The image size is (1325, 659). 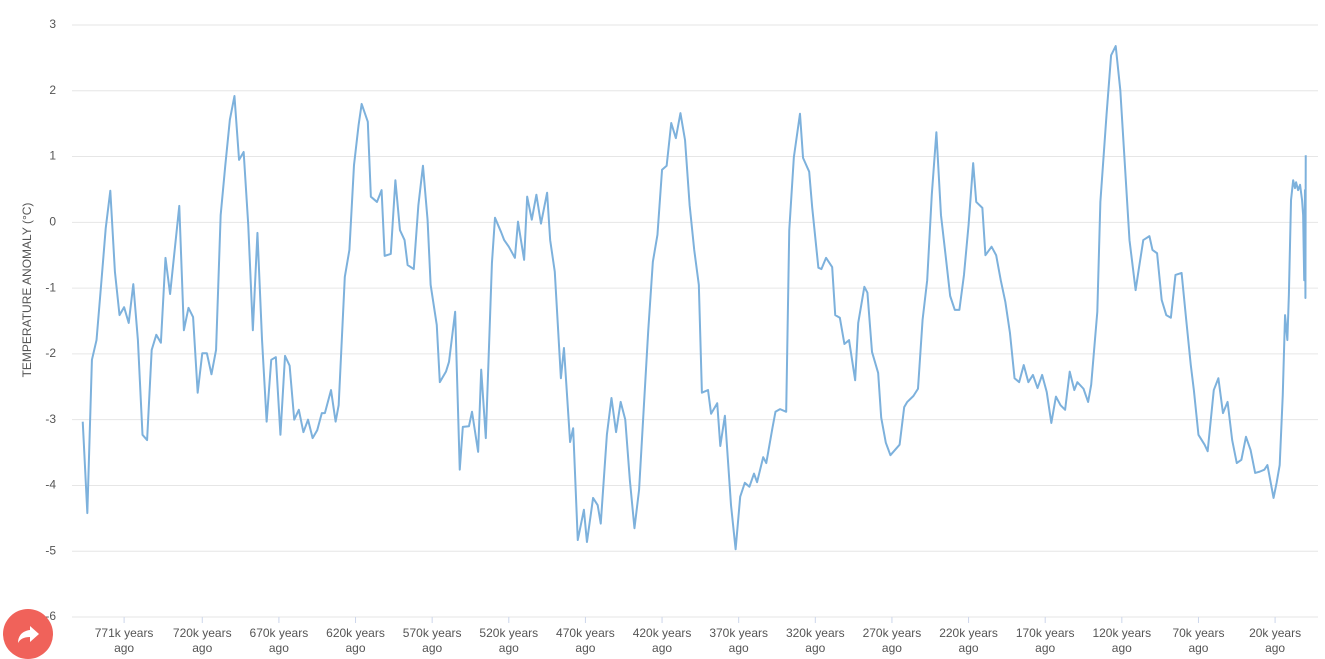 What do you see at coordinates (52, 90) in the screenshot?
I see `y-tick-label: 2` at bounding box center [52, 90].